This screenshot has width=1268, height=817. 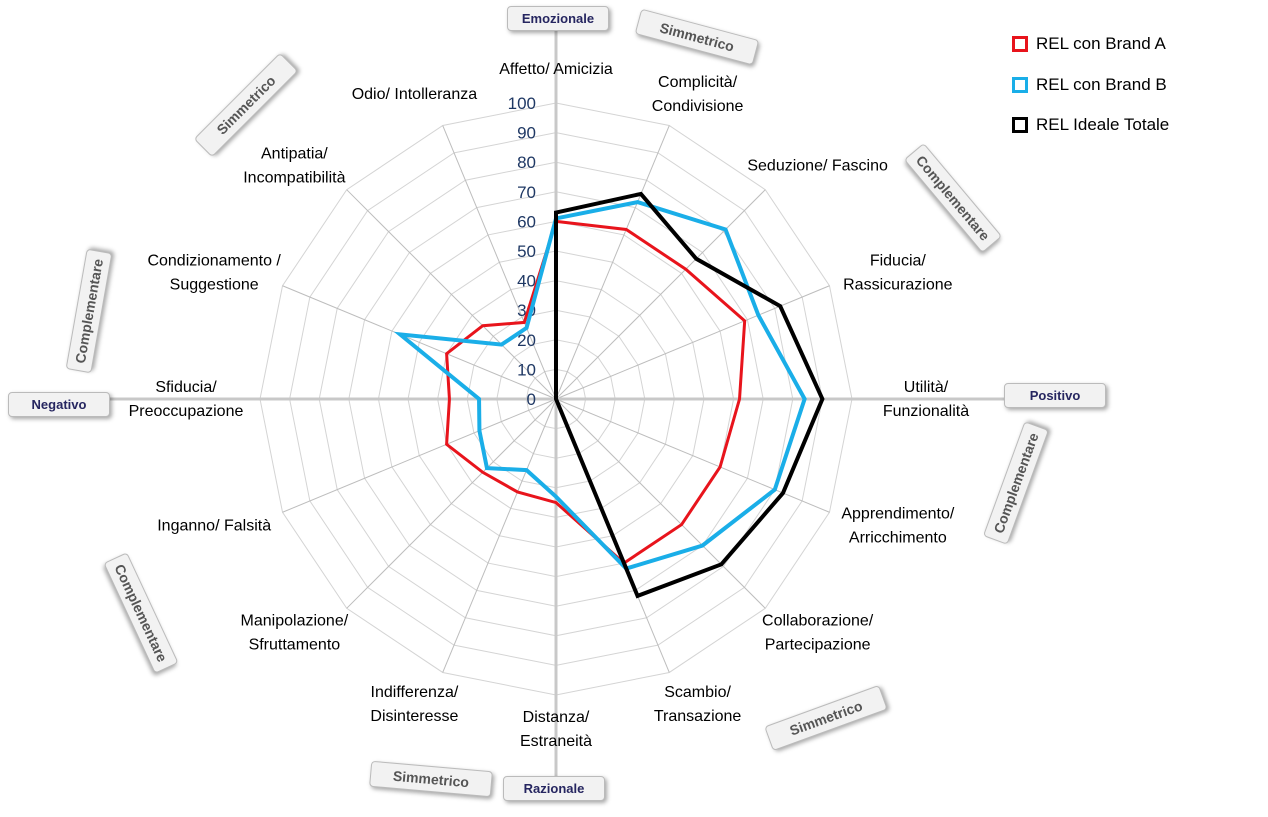 What do you see at coordinates (698, 704) in the screenshot?
I see `axis-label: Scambio/Transazione` at bounding box center [698, 704].